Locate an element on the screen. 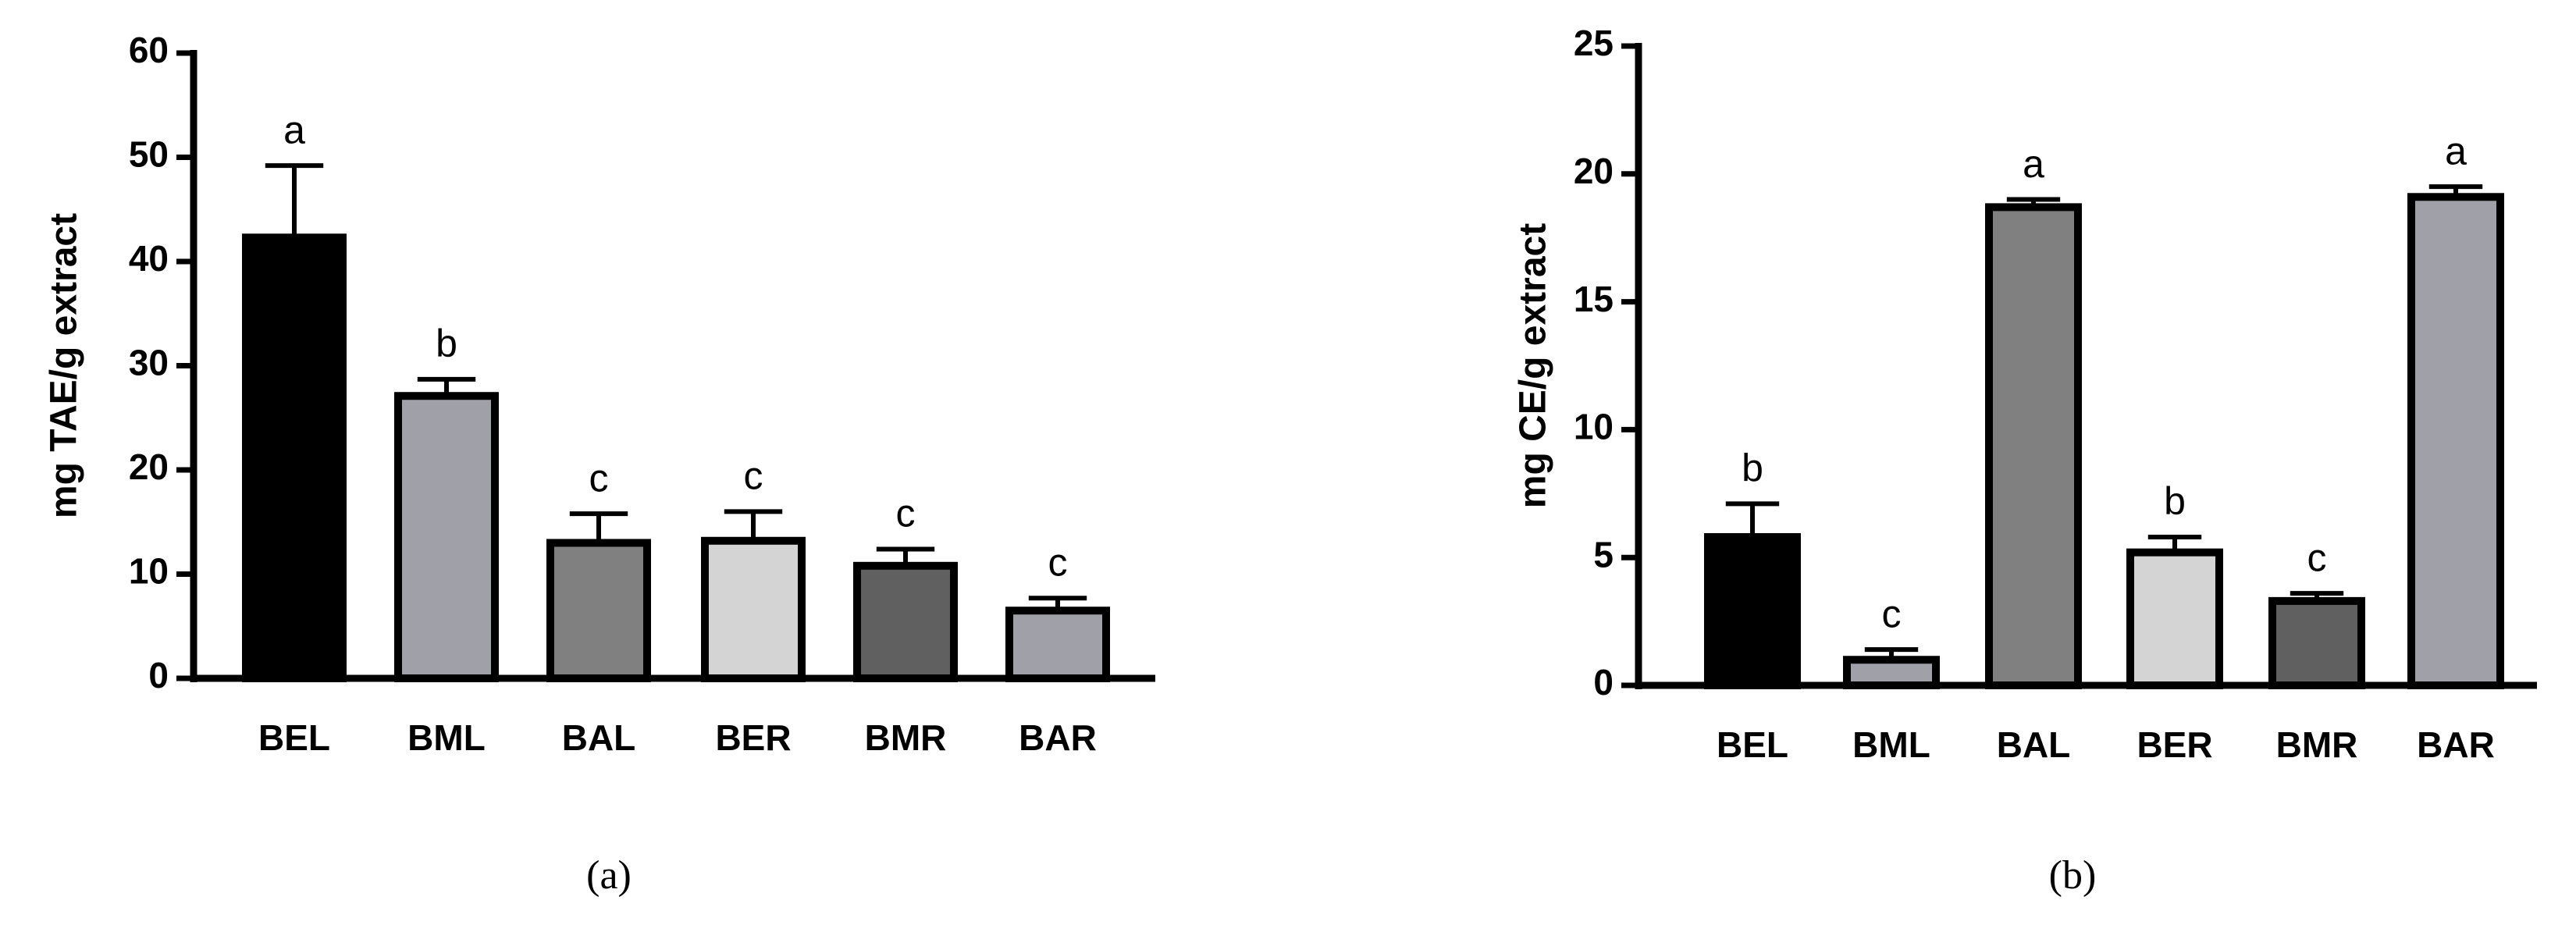 The height and width of the screenshot is (925, 2576). y-tick-label: 25 is located at coordinates (1594, 43).